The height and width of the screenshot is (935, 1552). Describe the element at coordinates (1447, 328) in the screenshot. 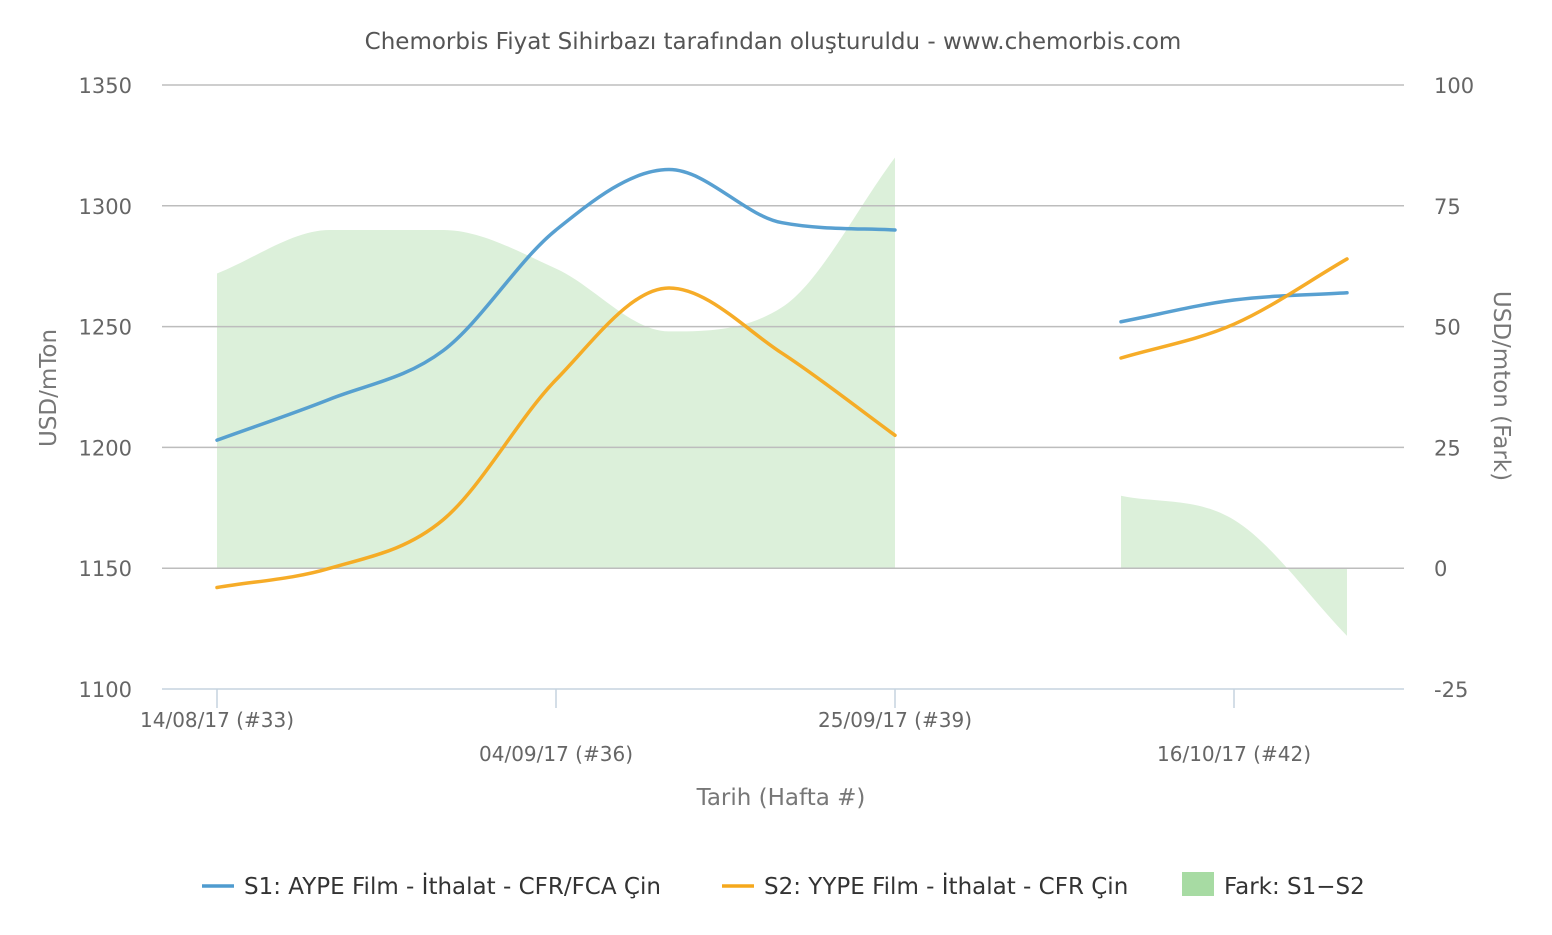

I see `y-right-tick-label: 50` at that location.